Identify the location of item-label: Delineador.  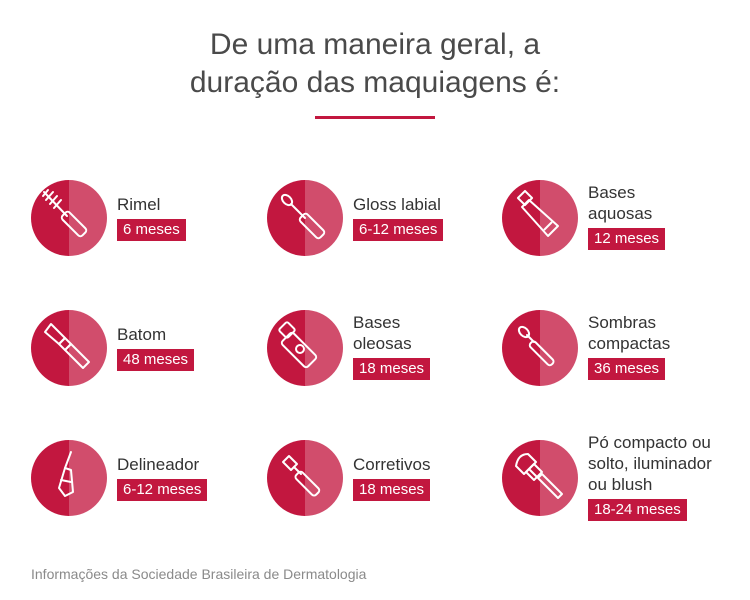
(158, 464).